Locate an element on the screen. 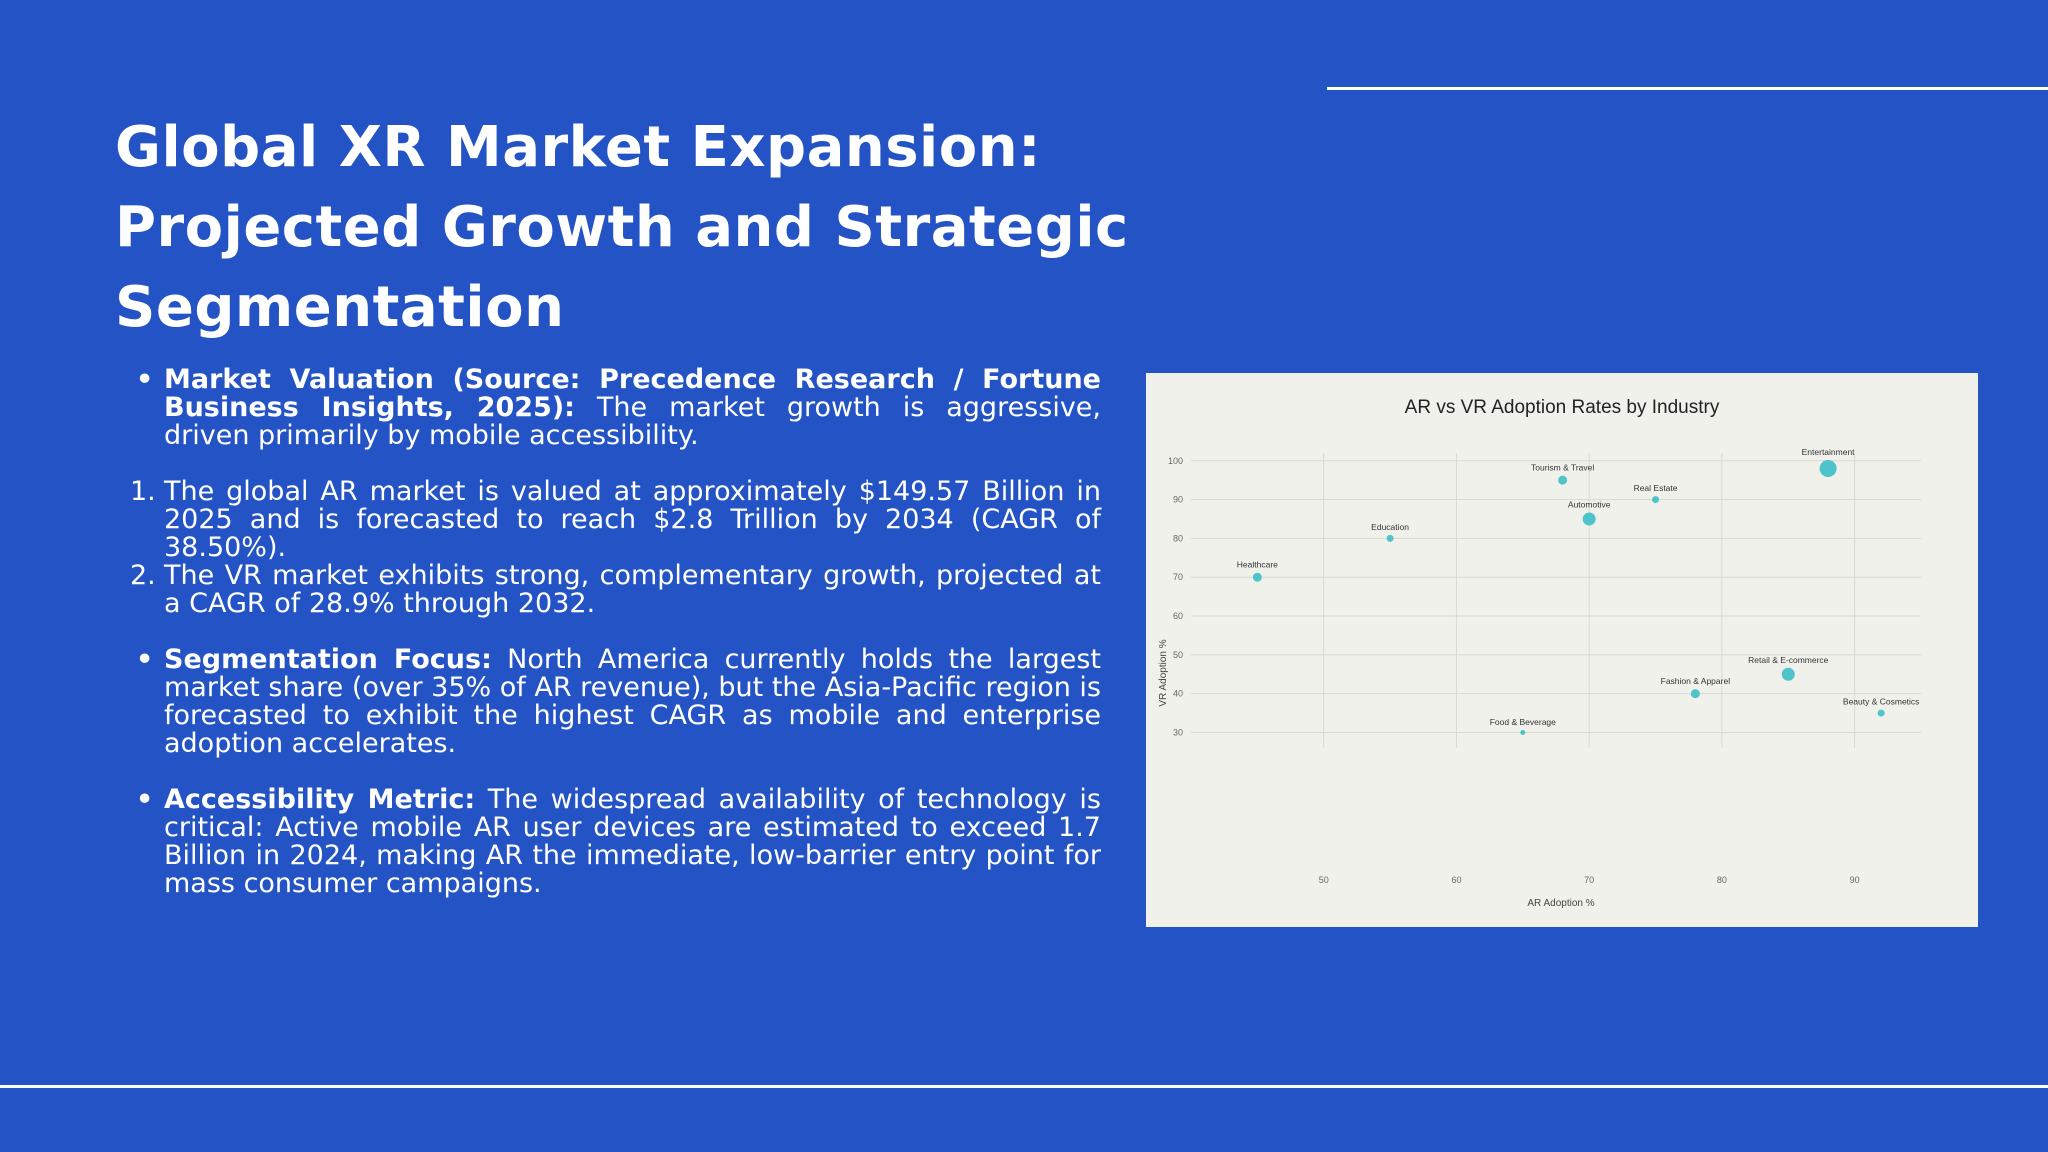  bullet-heading: Accessibility Metric: is located at coordinates (320, 799).